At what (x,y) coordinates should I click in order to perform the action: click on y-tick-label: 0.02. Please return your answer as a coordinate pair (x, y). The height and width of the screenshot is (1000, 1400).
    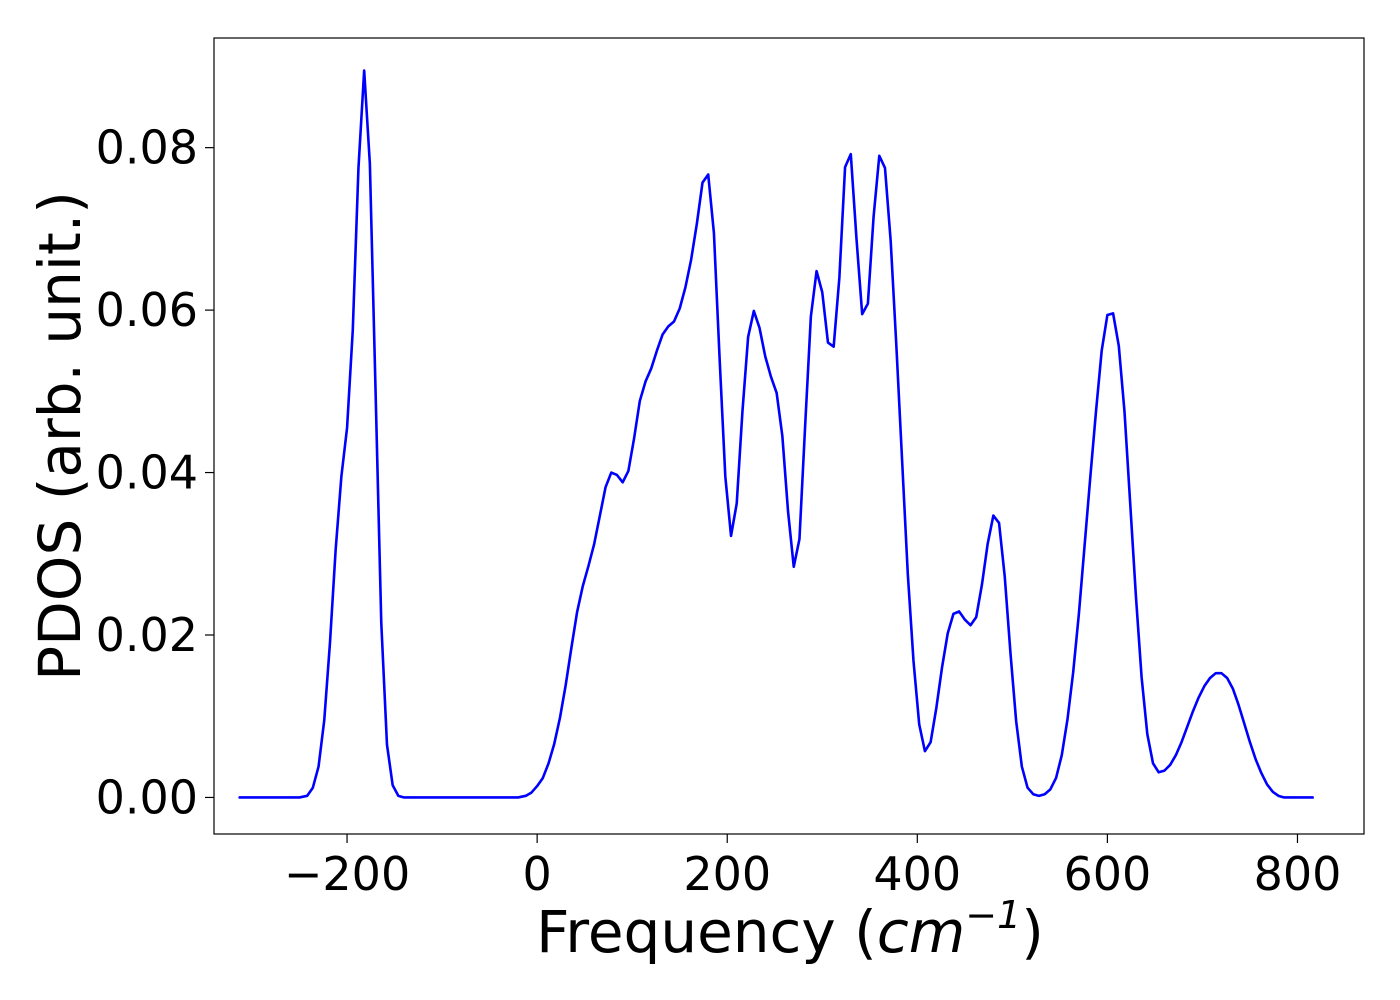
    Looking at the image, I should click on (147, 635).